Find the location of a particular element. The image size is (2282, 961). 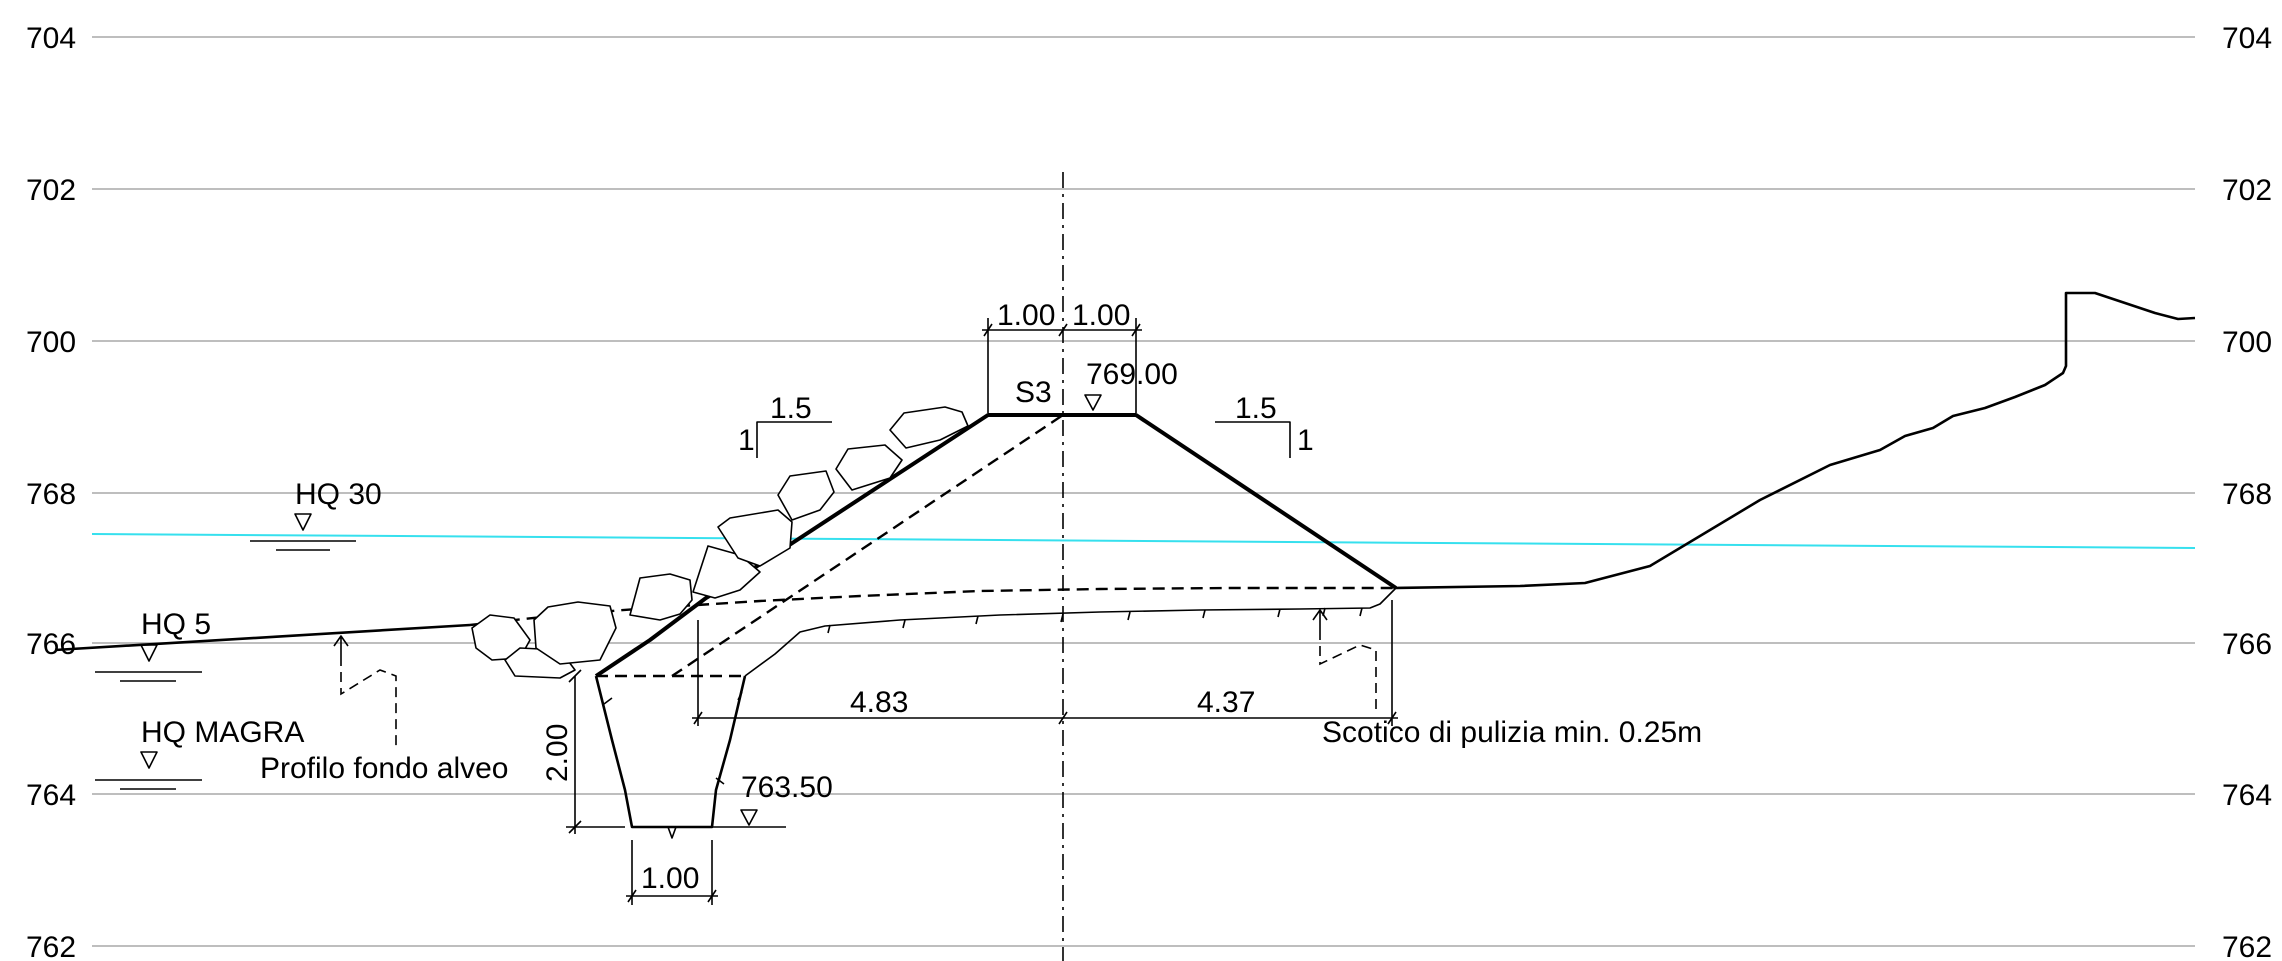

hq5-triangle-icon is located at coordinates (149, 653).